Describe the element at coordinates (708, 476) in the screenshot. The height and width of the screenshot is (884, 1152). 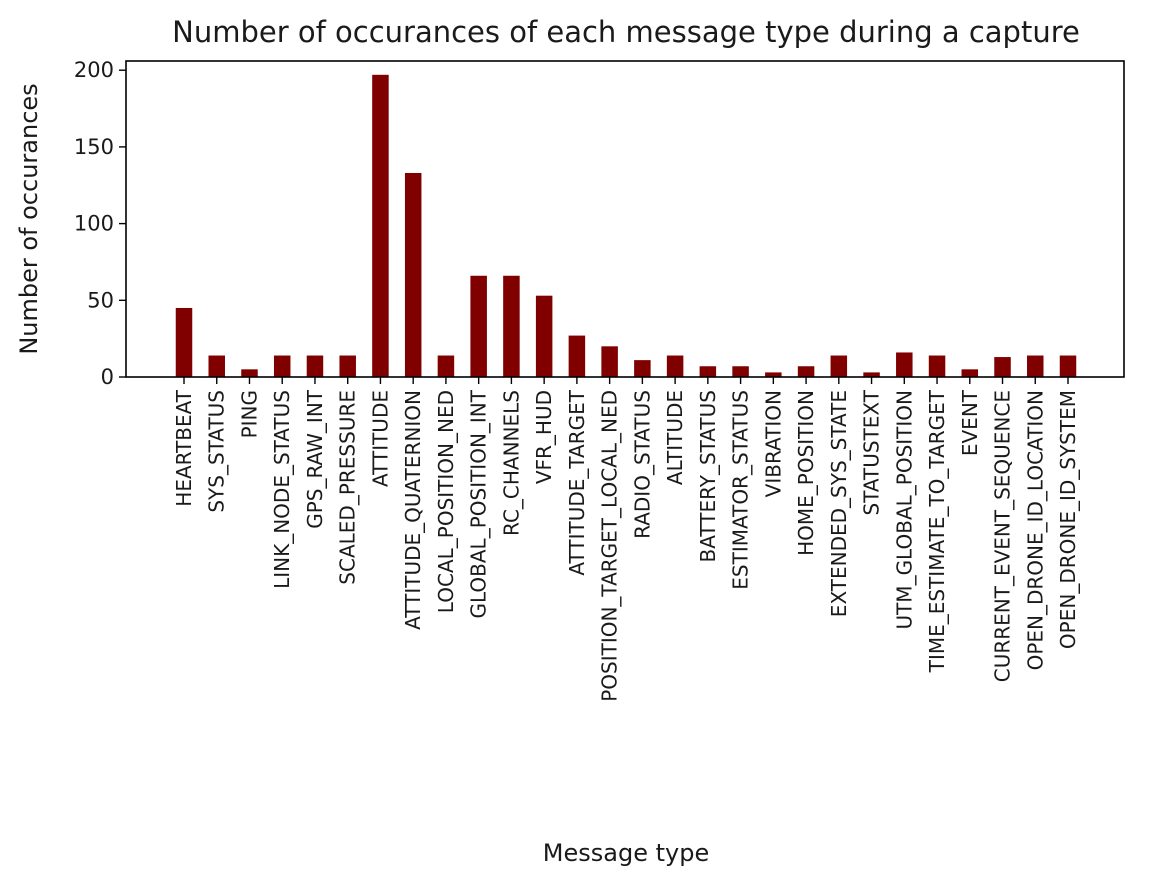
I see `x-tick-label: BATTERY_STATUS` at that location.